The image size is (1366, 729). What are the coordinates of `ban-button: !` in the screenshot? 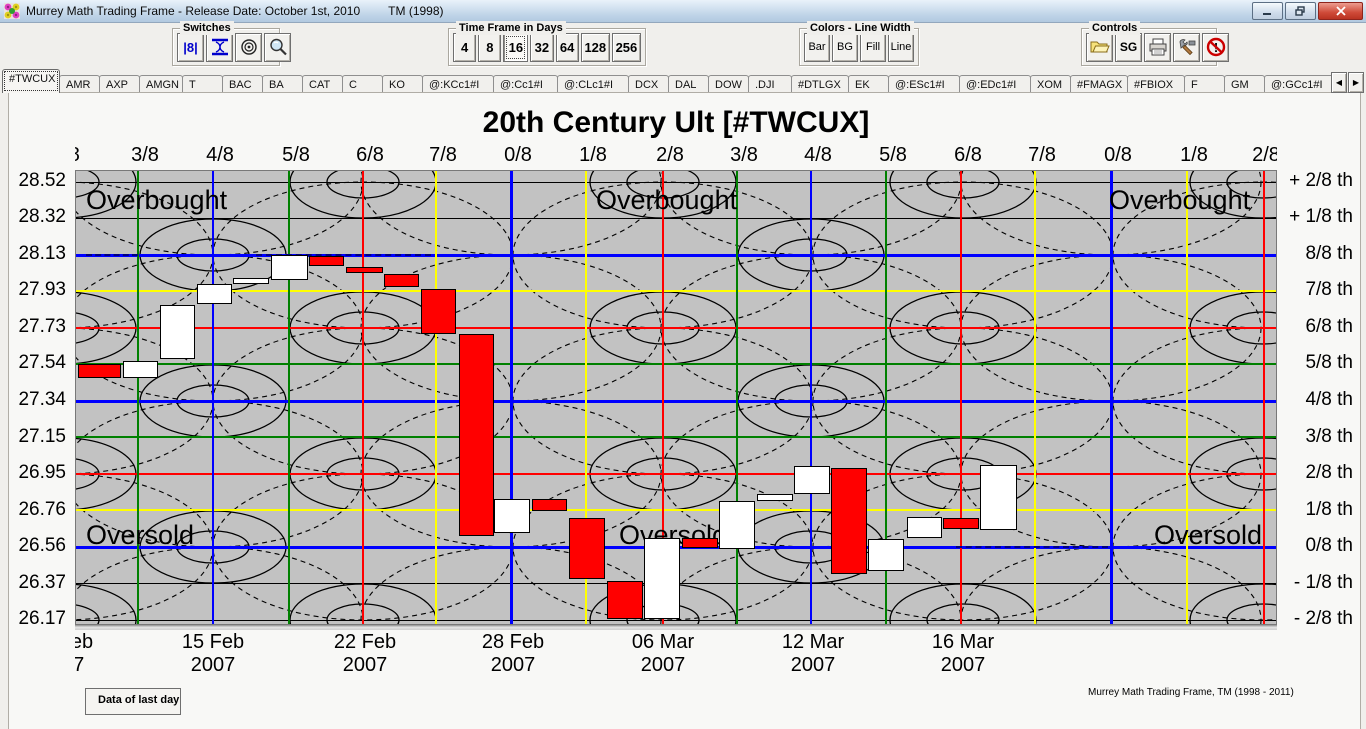 It's located at (1215, 47).